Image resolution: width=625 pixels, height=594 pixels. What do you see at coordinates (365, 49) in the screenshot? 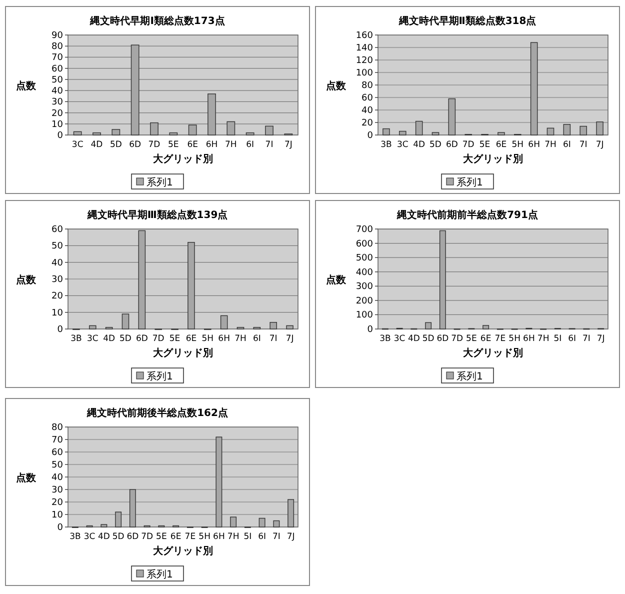
I see `y-tick-label: 140` at bounding box center [365, 49].